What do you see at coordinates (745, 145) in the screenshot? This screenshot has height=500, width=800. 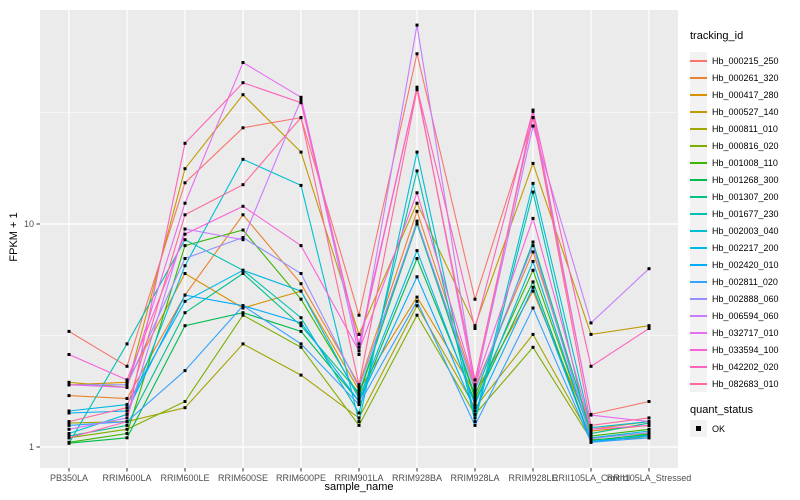 I see `legend-item-label: Hb_000816_020` at bounding box center [745, 145].